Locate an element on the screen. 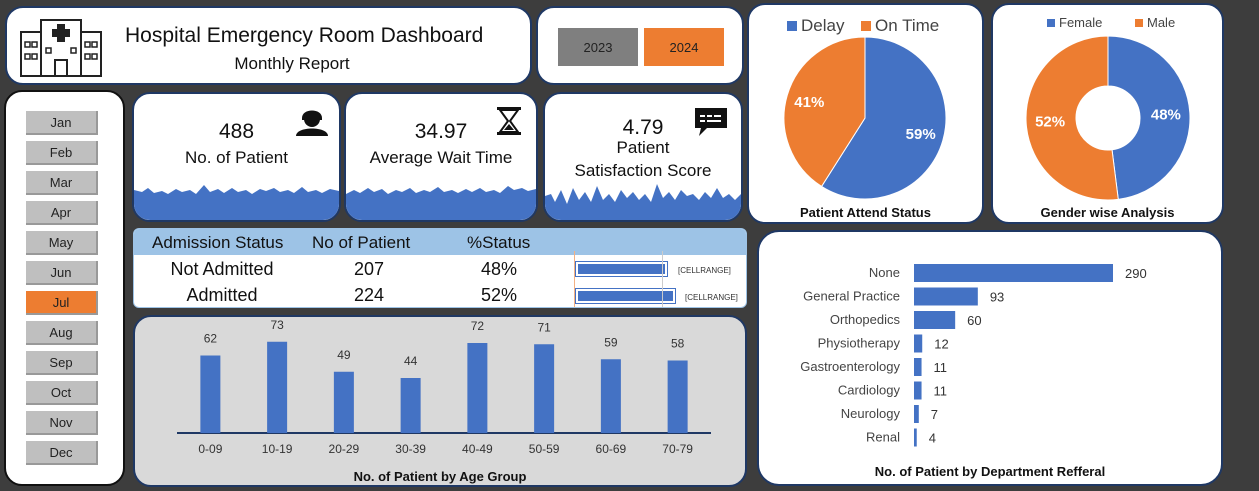 This screenshot has height=491, width=1259. department-value-label: 93 is located at coordinates (997, 297).